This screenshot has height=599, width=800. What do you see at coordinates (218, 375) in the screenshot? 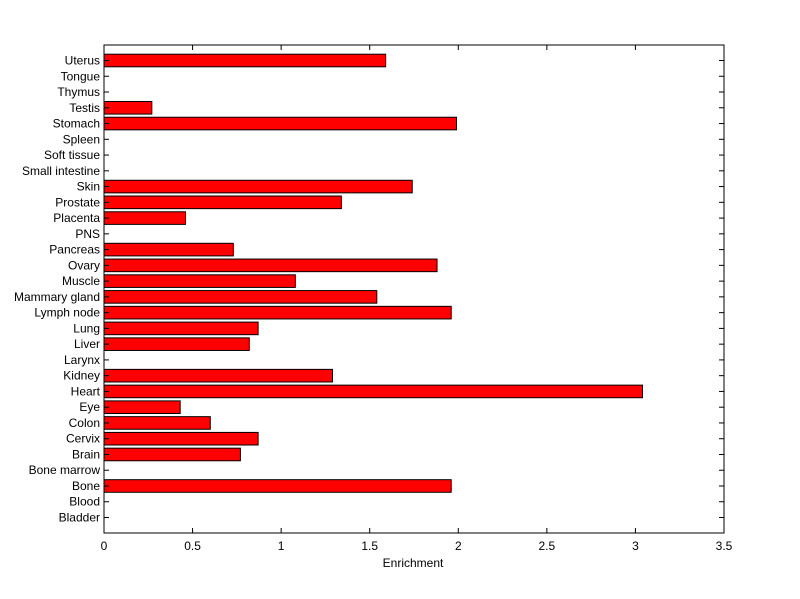
I see `bar-kidney` at bounding box center [218, 375].